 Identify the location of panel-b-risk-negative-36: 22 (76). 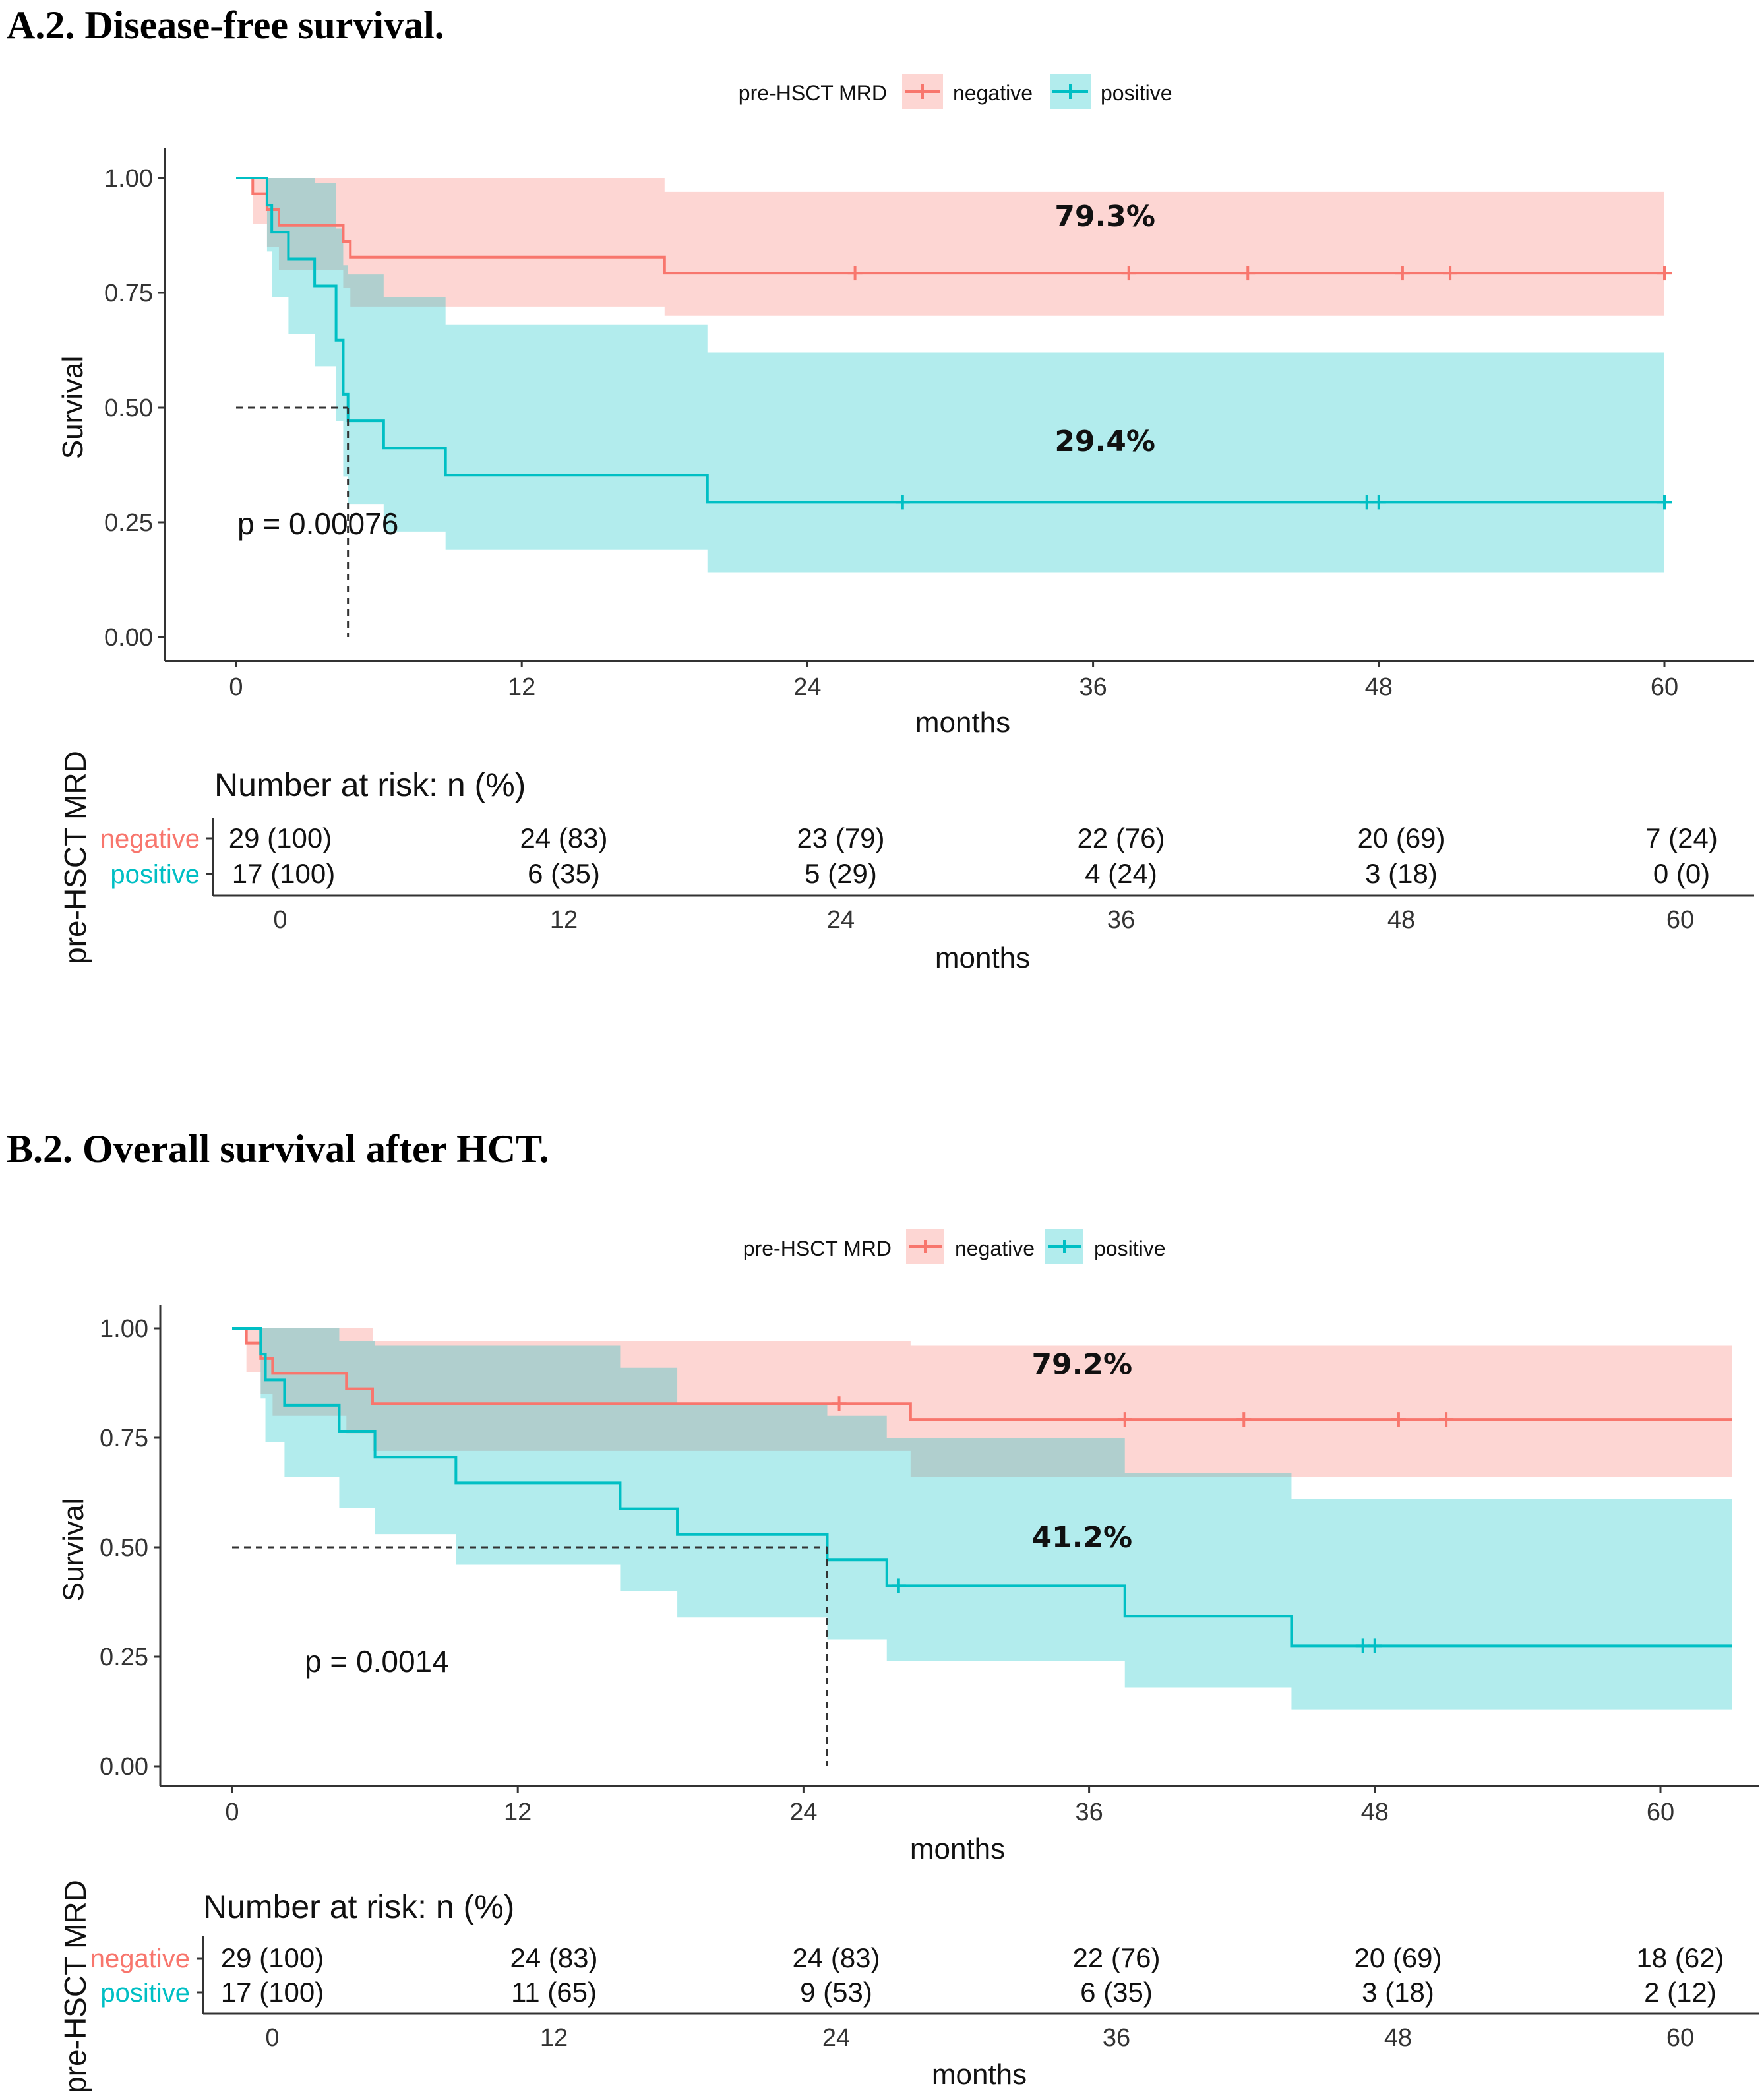
(1116, 1957).